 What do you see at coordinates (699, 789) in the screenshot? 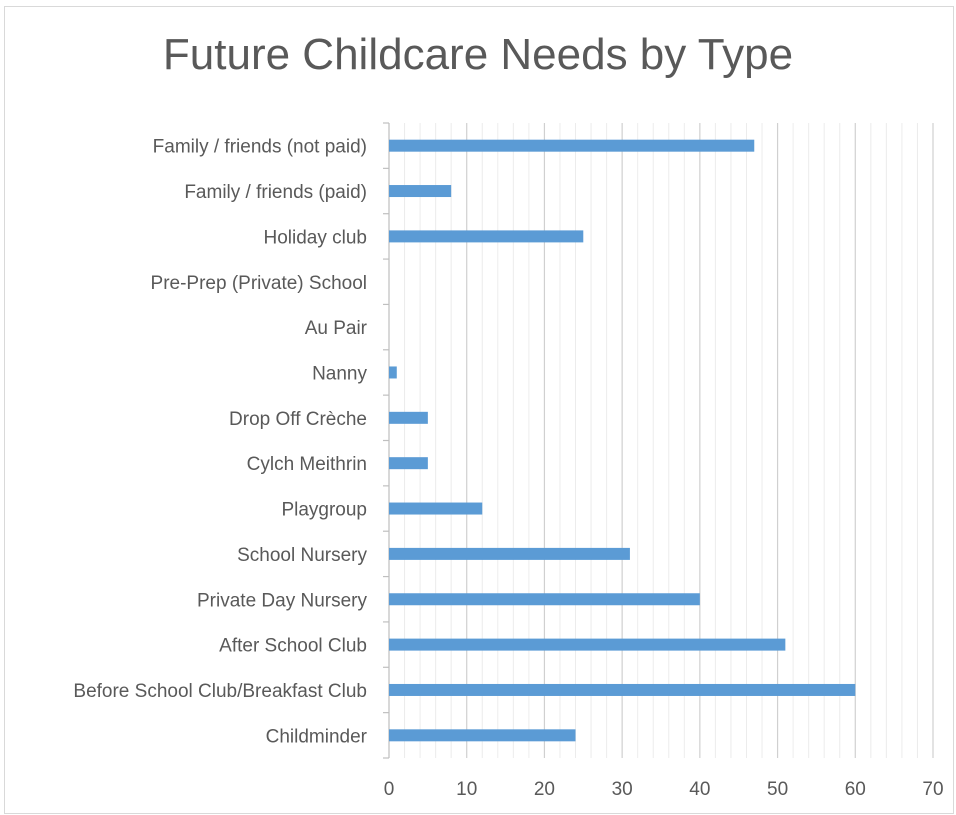
I see `tick-label: 40` at bounding box center [699, 789].